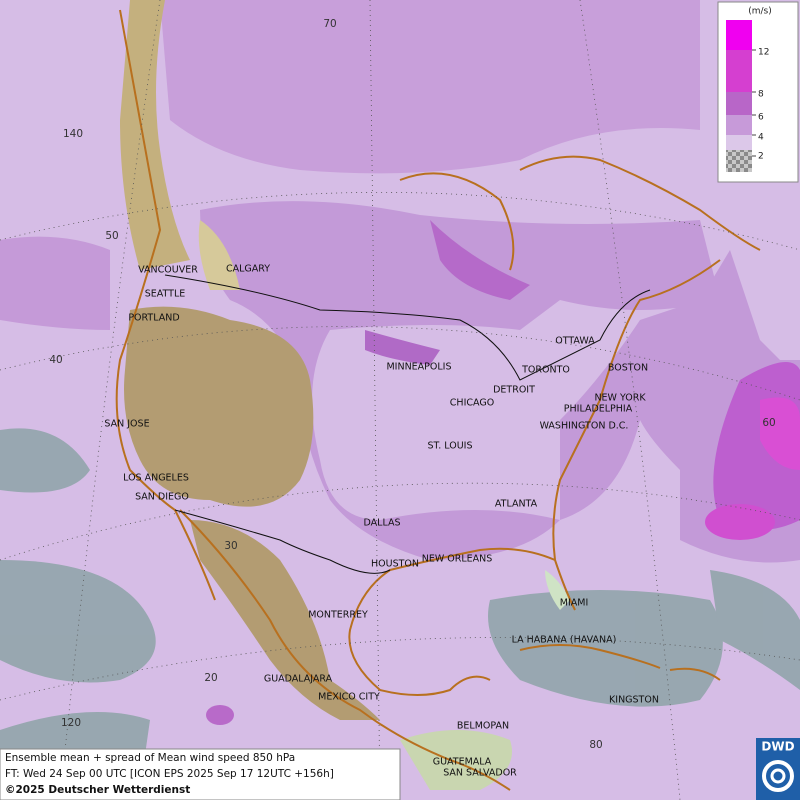  I want to click on city-label: CHICAGO, so click(472, 403).